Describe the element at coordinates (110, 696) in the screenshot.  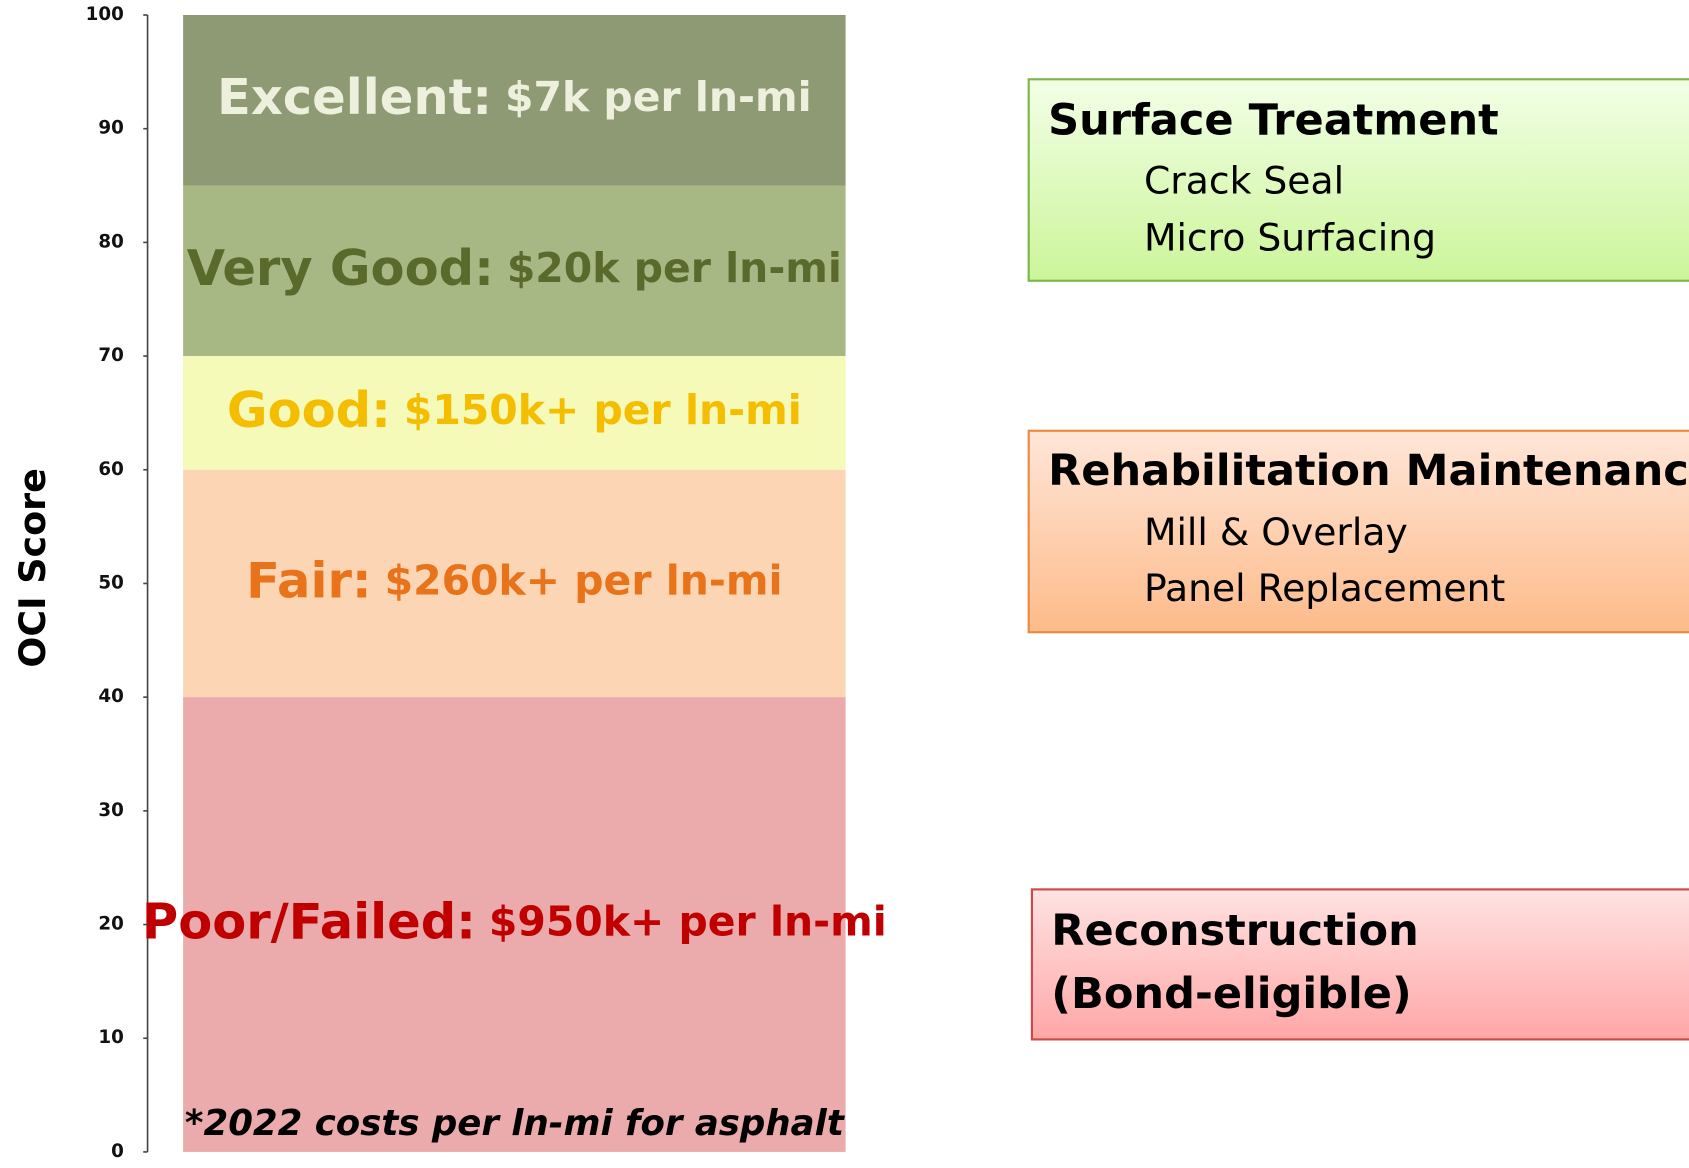
I see `y-tick-label: 40` at that location.